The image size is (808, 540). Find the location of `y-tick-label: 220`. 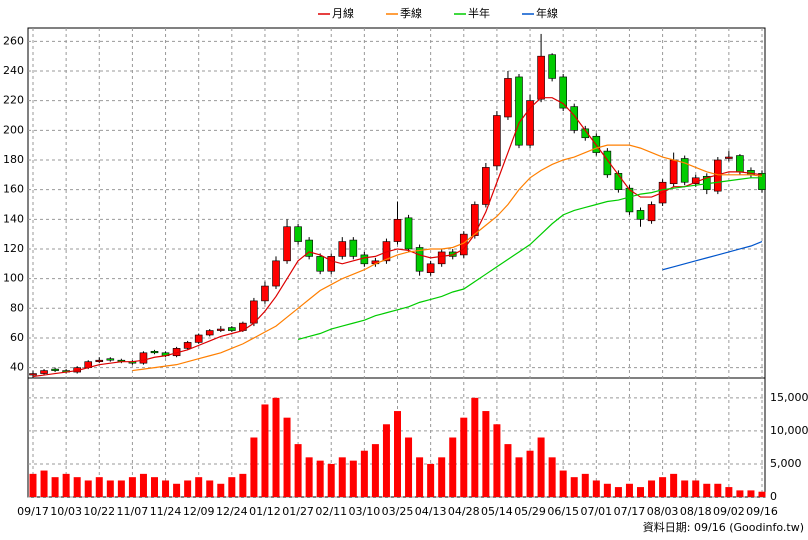

y-tick-label: 220 is located at coordinates (13, 100).